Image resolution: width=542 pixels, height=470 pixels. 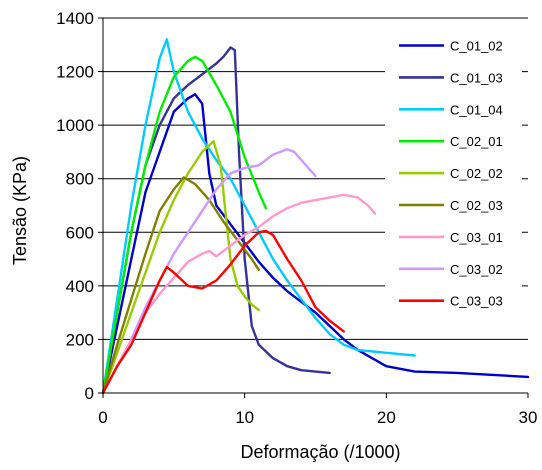 I want to click on x-axis-title: Deformação (/1000), so click(x=320, y=452).